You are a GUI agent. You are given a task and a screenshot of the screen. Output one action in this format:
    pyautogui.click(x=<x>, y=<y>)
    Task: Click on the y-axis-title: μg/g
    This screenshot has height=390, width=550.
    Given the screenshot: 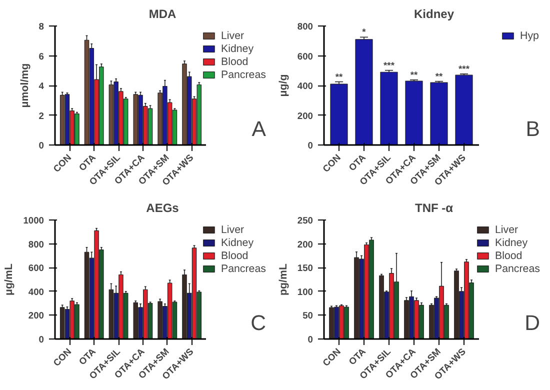 What is the action you would take?
    pyautogui.click(x=283, y=85)
    